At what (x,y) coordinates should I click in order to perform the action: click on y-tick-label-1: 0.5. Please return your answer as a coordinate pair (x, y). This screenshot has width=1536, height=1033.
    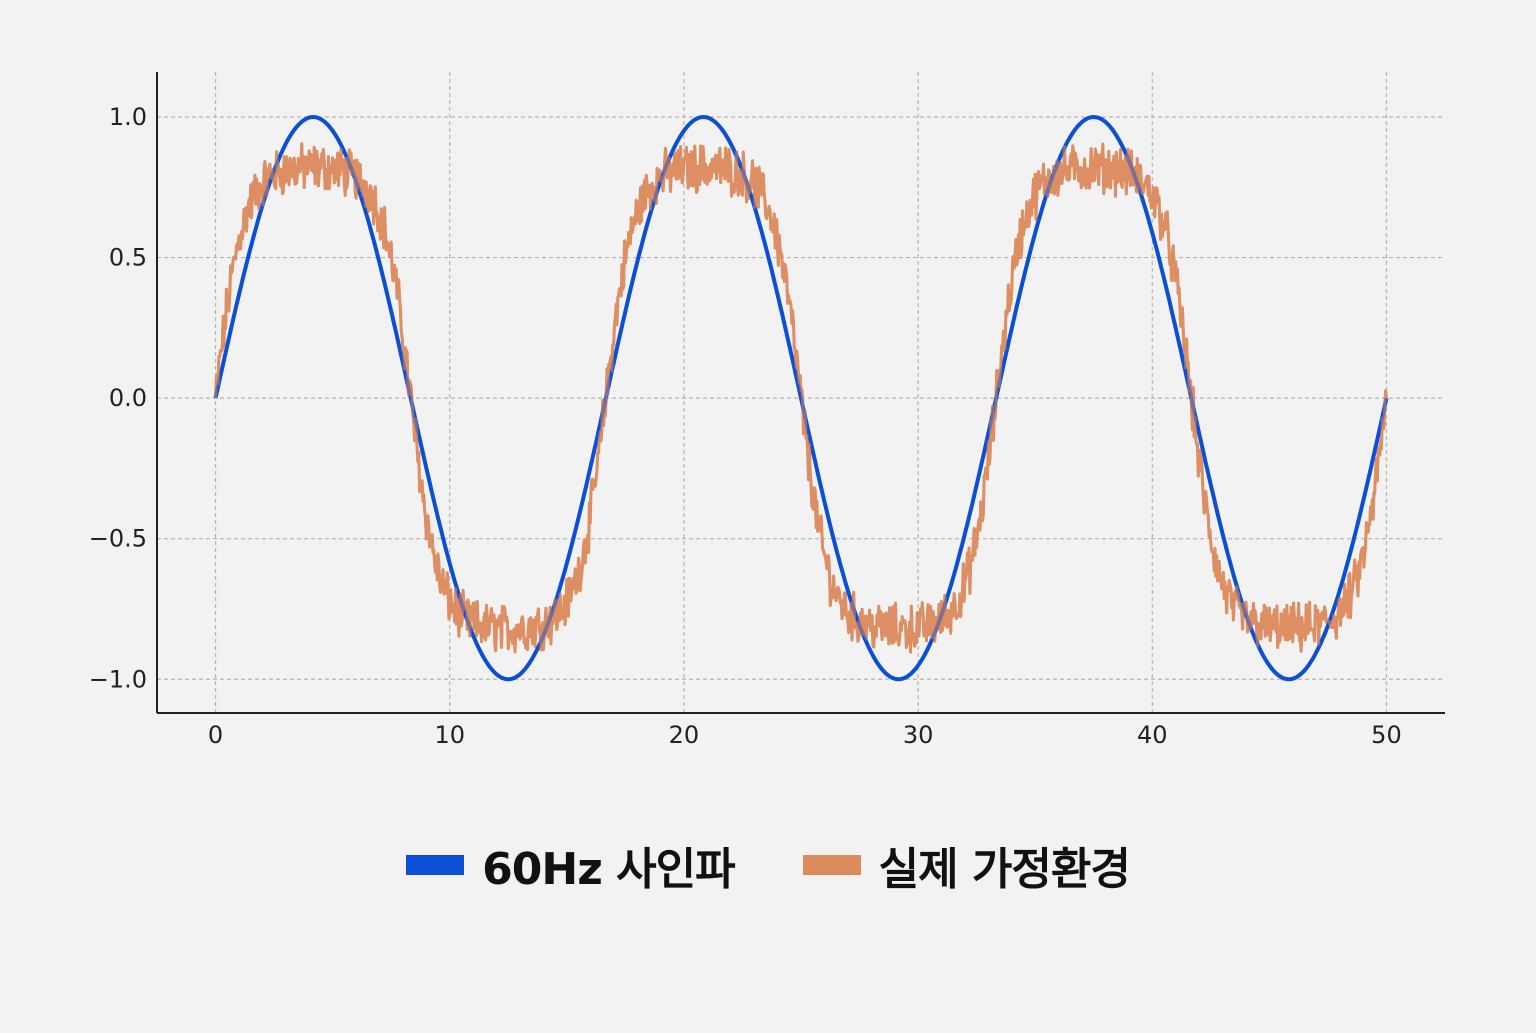
    Looking at the image, I should click on (128, 258).